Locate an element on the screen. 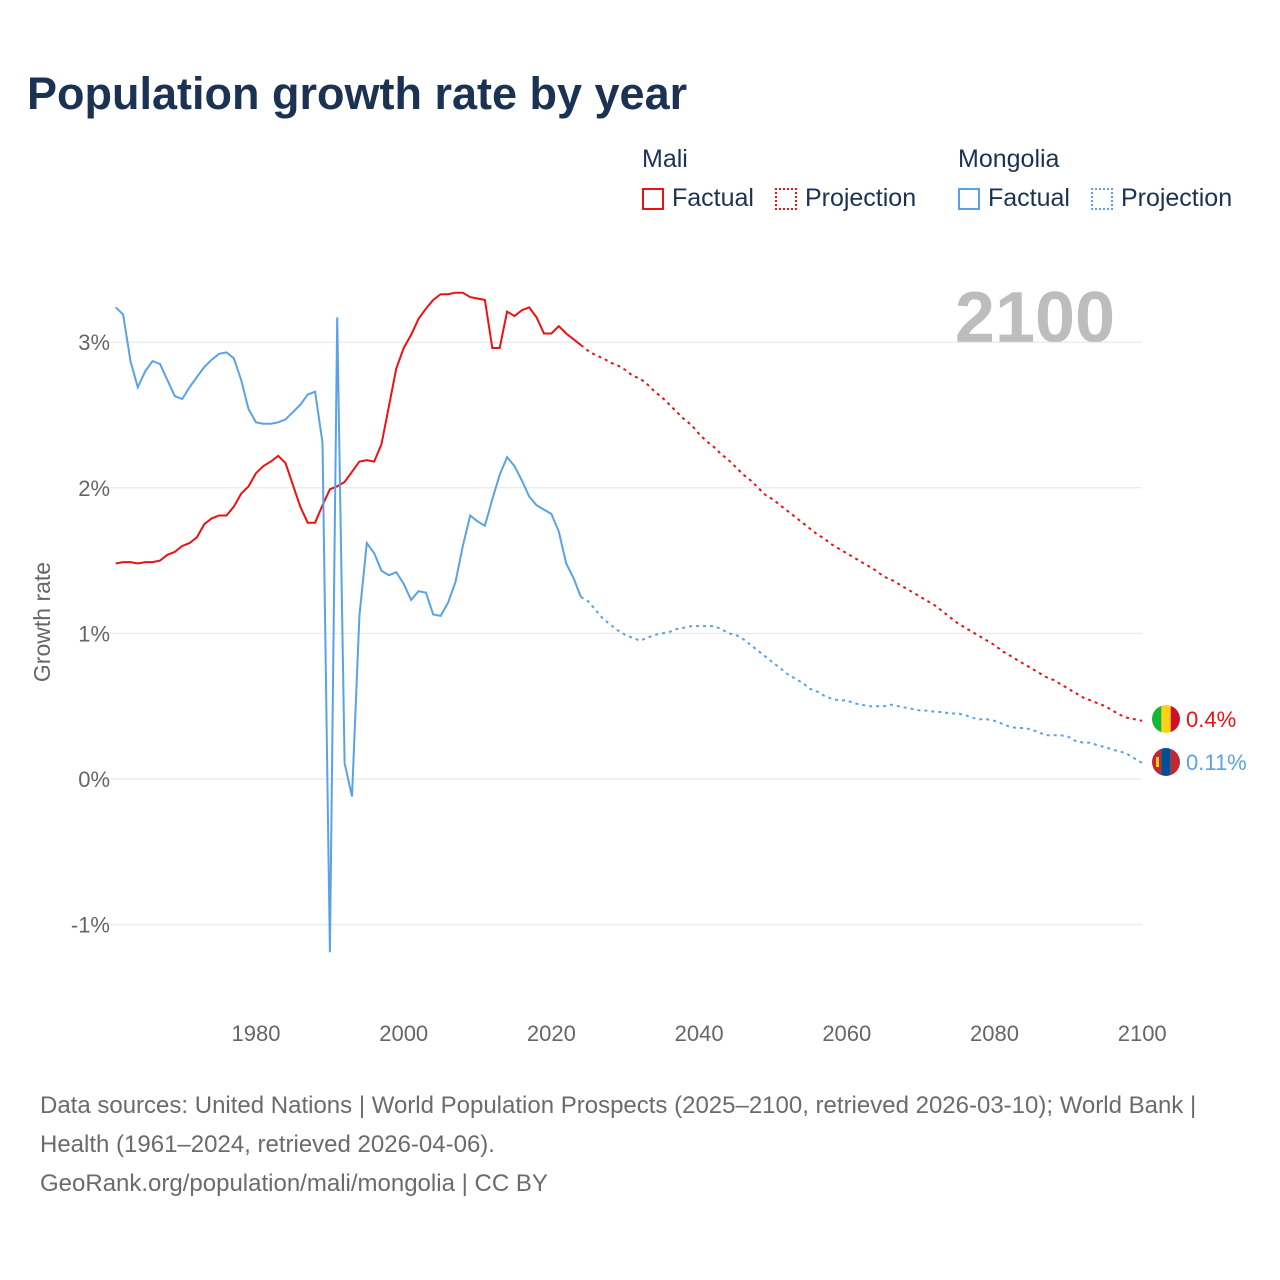 This screenshot has height=1280, width=1280. y-tick-label: 0% is located at coordinates (94, 779).